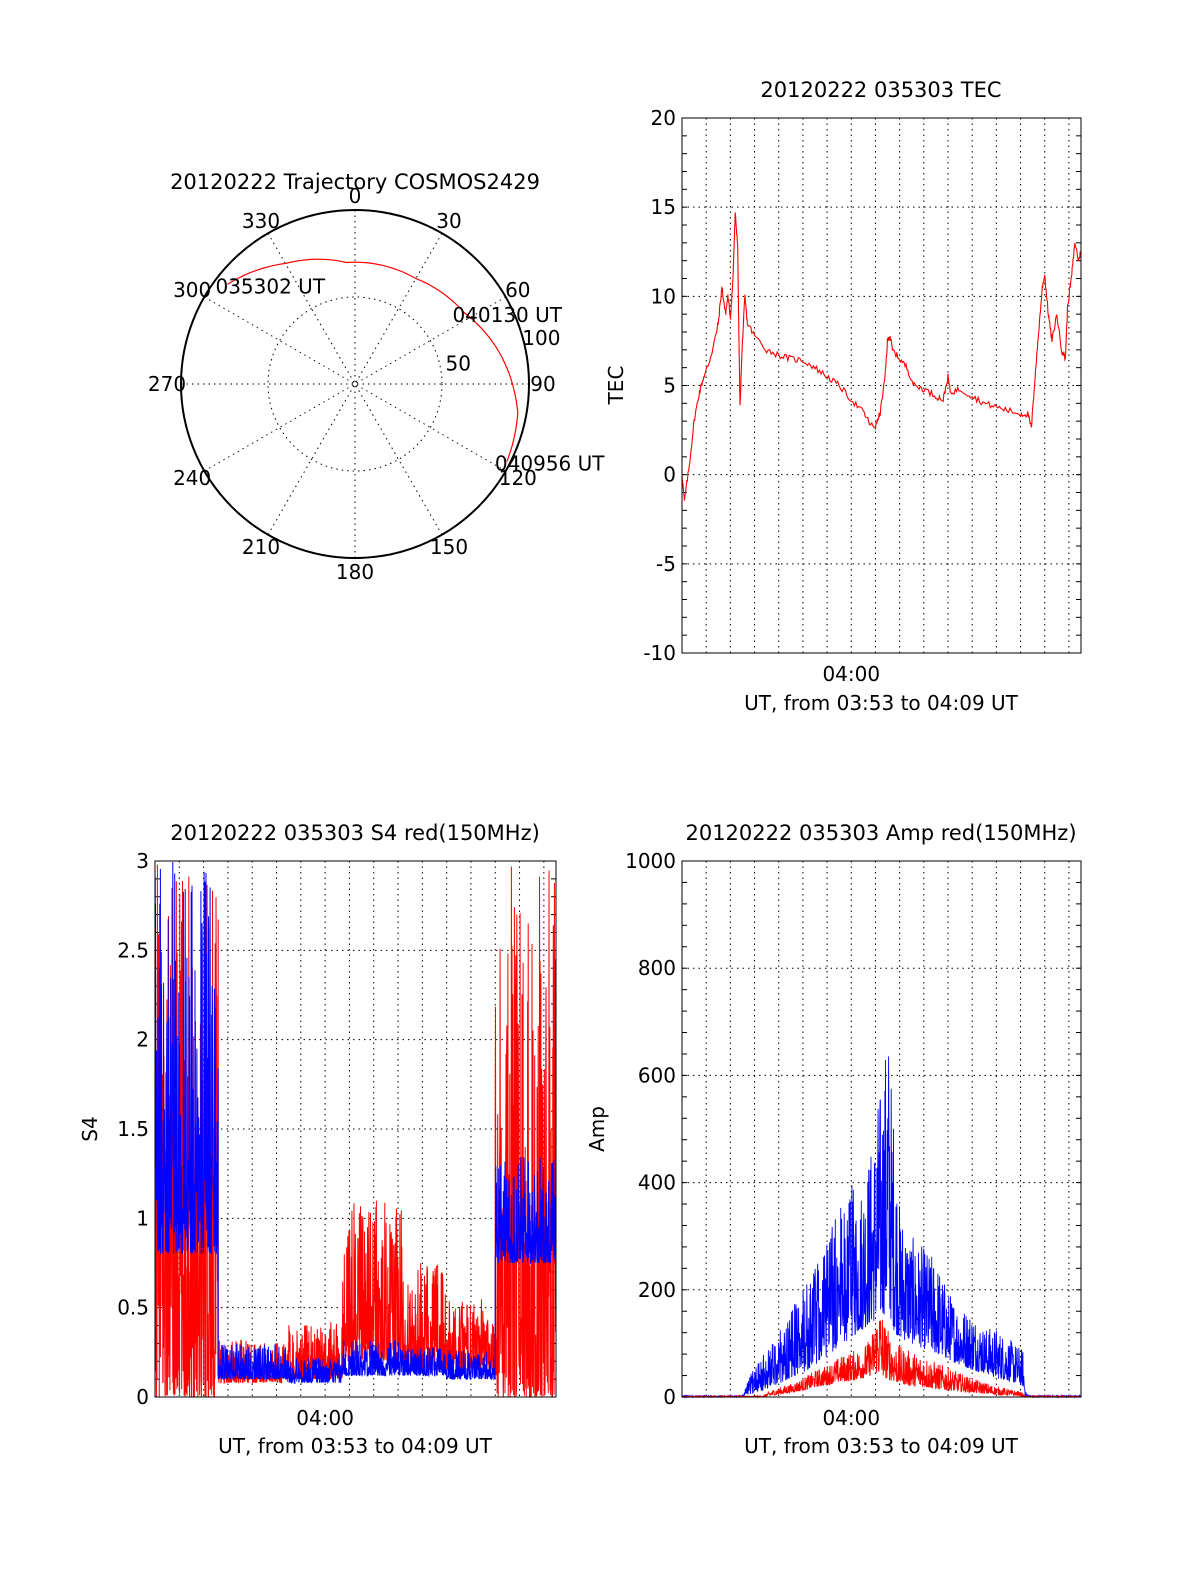 Image resolution: width=1200 pixels, height=1575 pixels. What do you see at coordinates (659, 385) in the screenshot?
I see `tec-y-tick-labels: -10 -5 0 5 10 15 20` at bounding box center [659, 385].